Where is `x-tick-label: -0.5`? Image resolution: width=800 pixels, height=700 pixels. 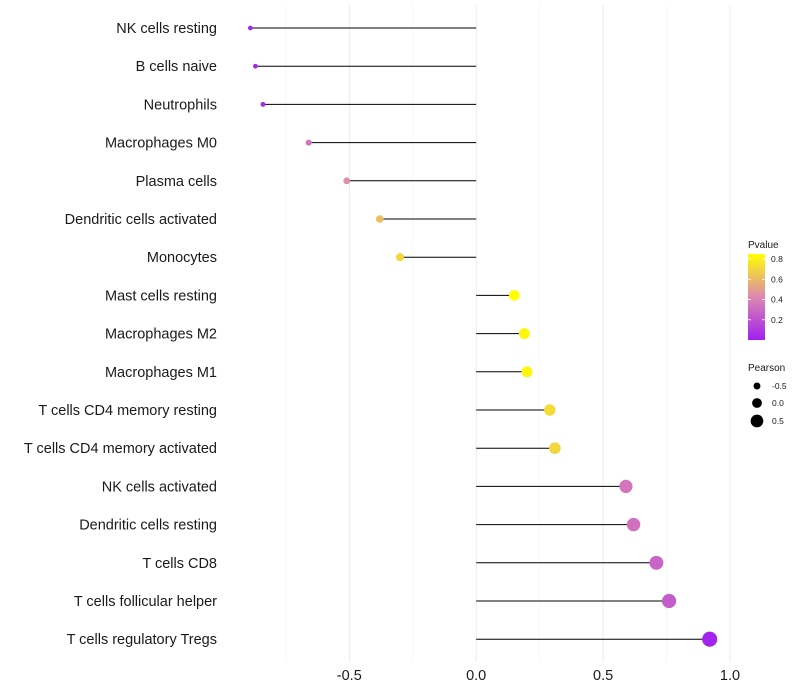
x-tick-label: -0.5 is located at coordinates (349, 676).